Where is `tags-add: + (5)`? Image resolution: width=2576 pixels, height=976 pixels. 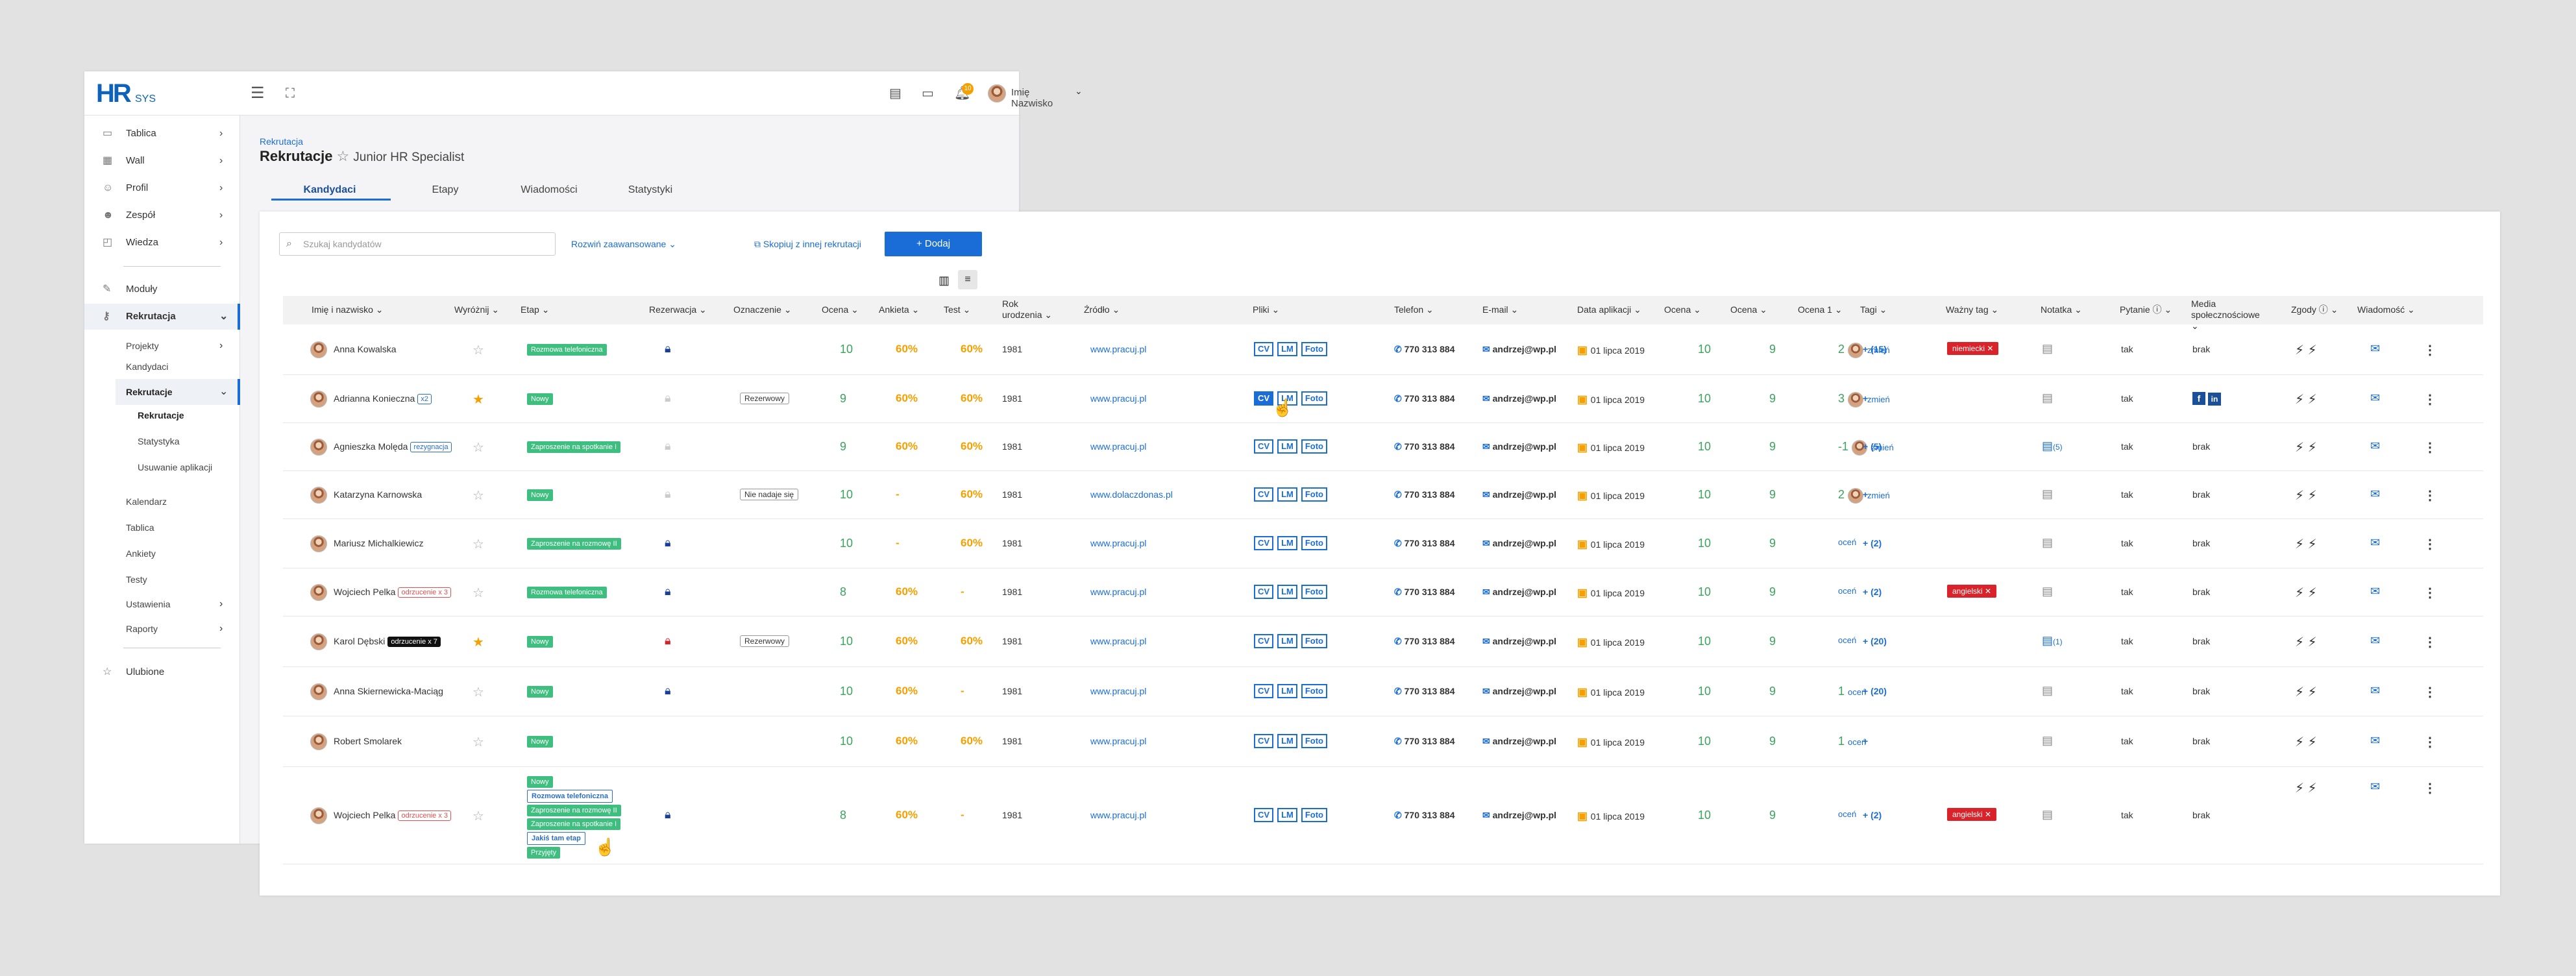 tags-add: + (5) is located at coordinates (1872, 446).